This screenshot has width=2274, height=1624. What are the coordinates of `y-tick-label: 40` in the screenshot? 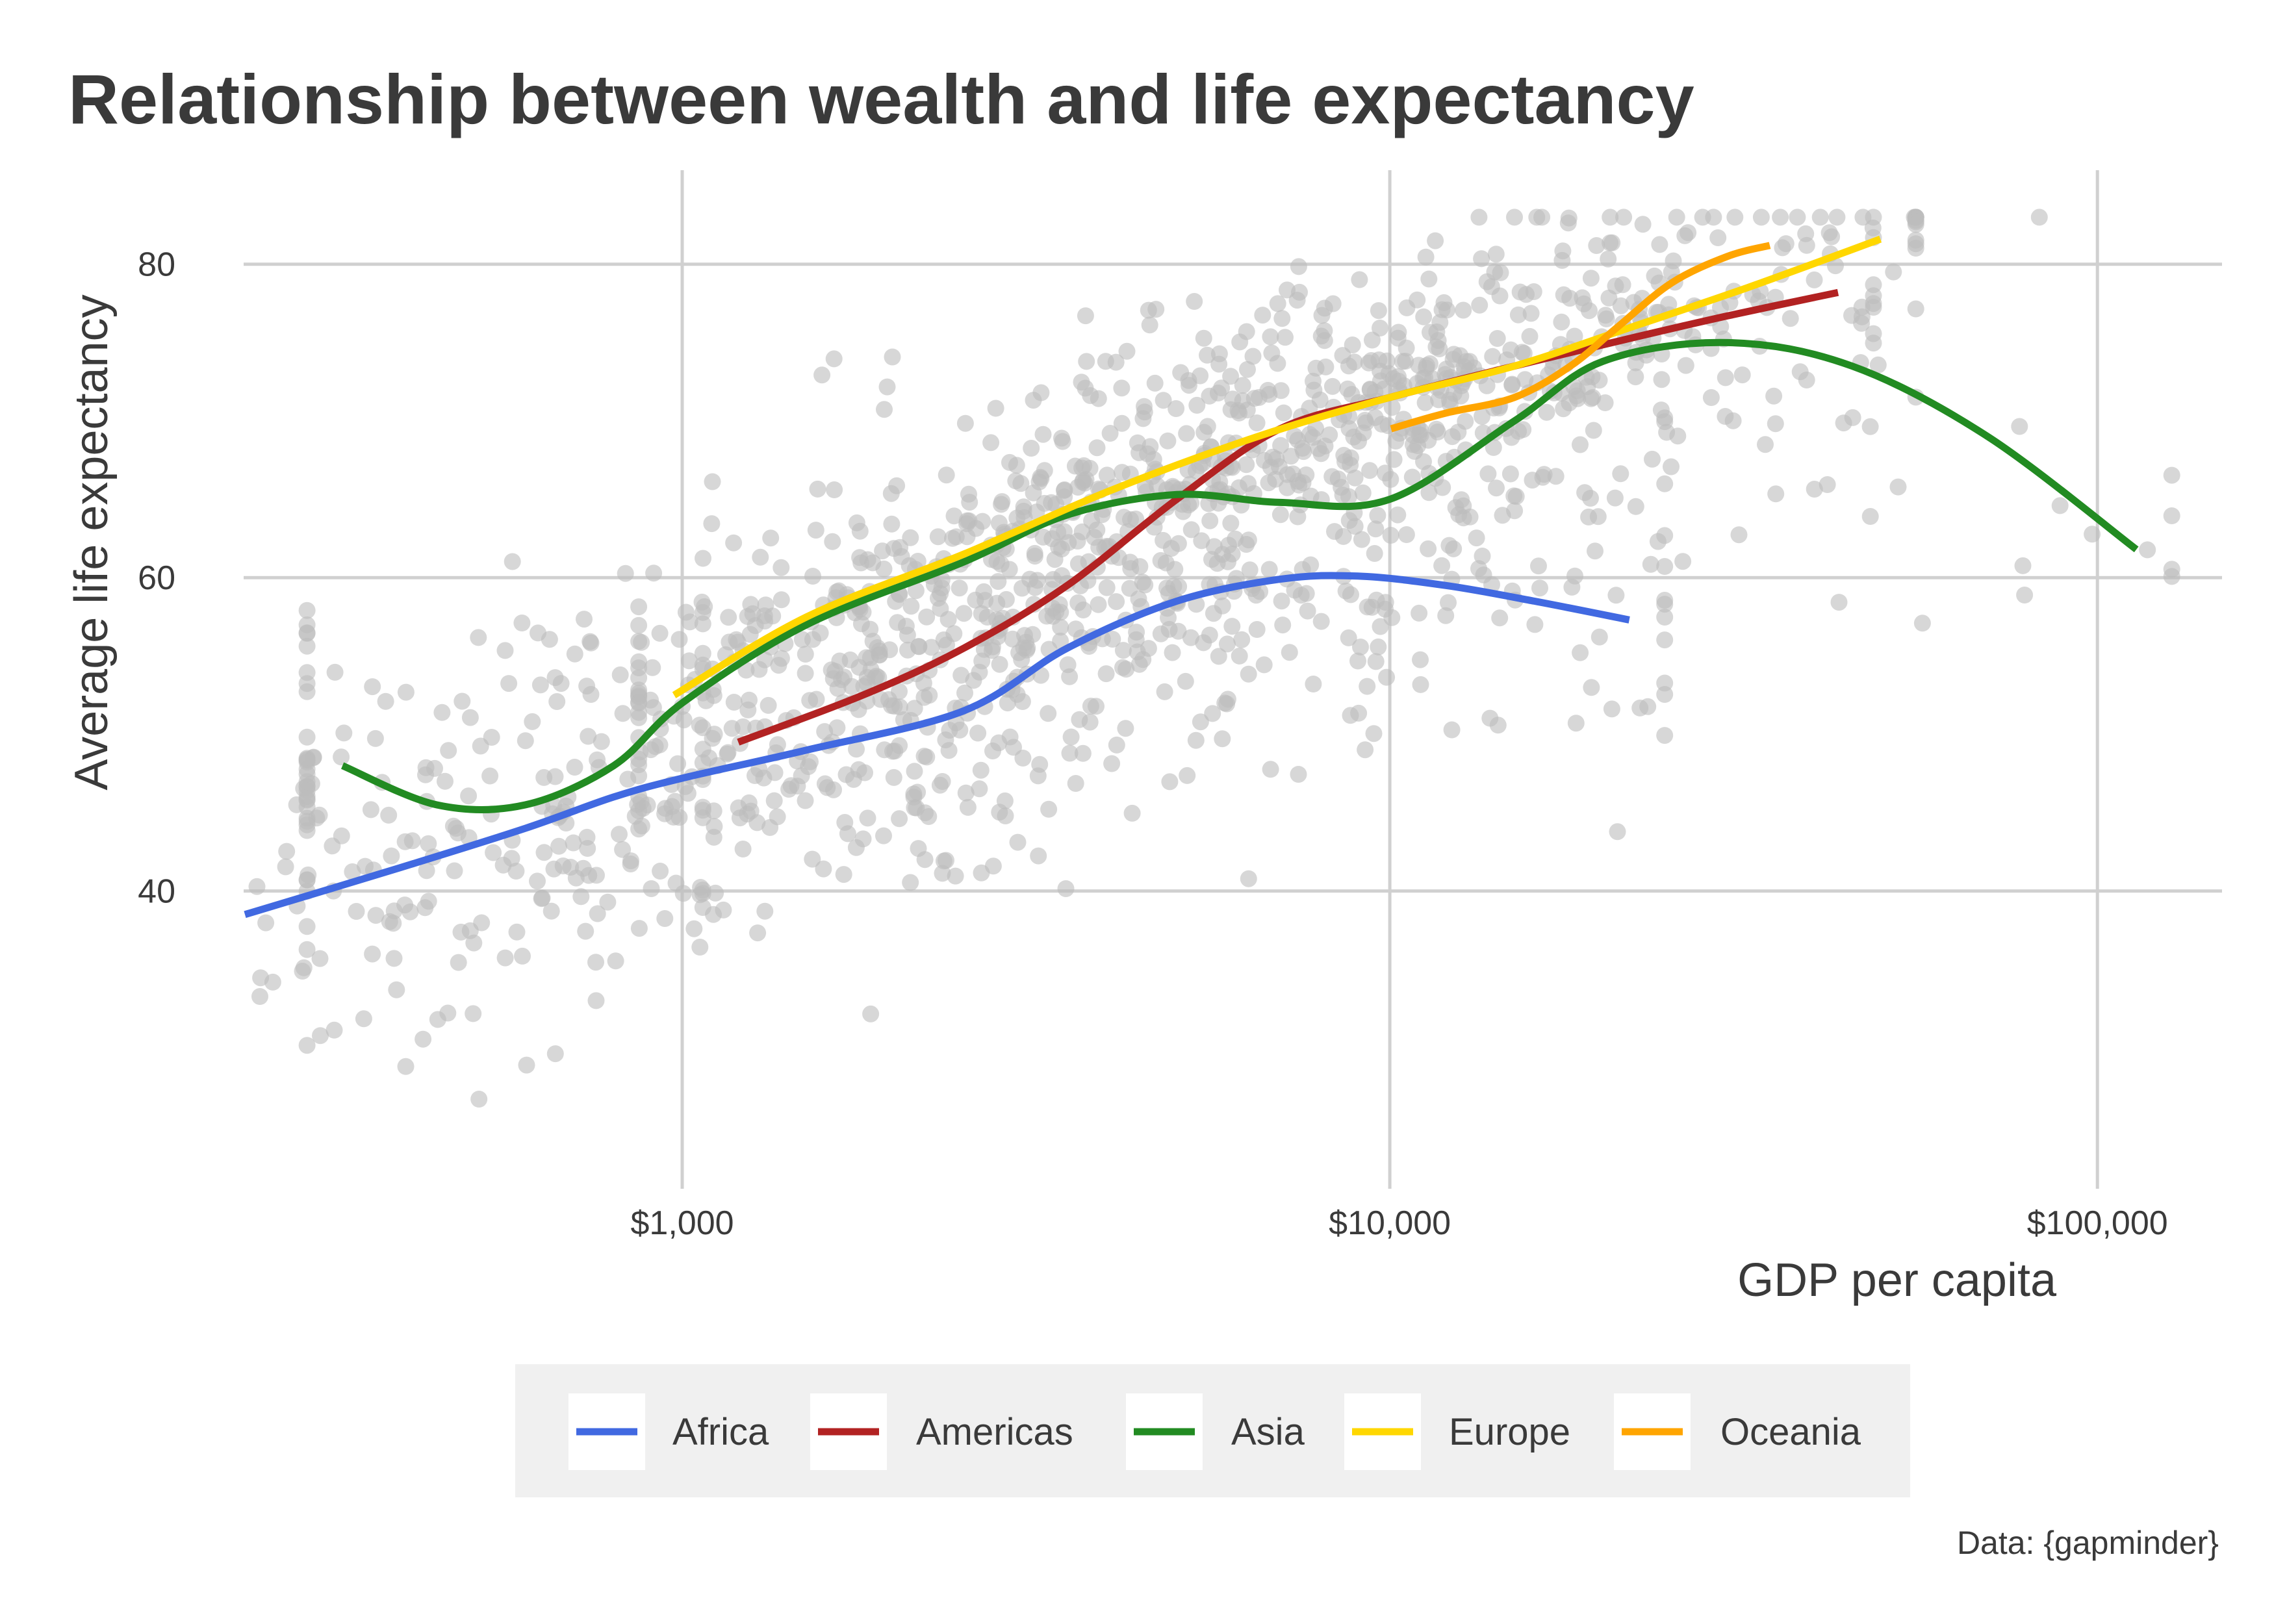 It's located at (156, 892).